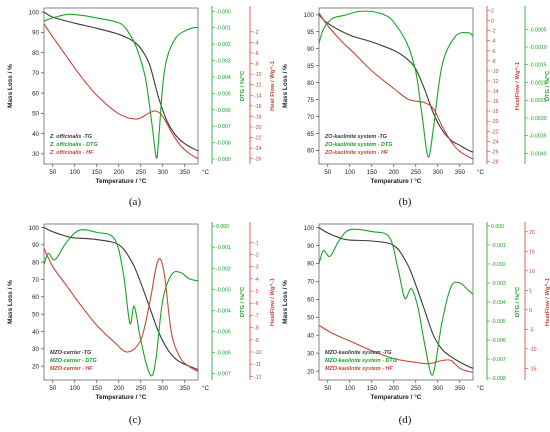 The height and width of the screenshot is (432, 550). Describe the element at coordinates (495, 142) in the screenshot. I see `y-mid-tick-label: -24` at that location.